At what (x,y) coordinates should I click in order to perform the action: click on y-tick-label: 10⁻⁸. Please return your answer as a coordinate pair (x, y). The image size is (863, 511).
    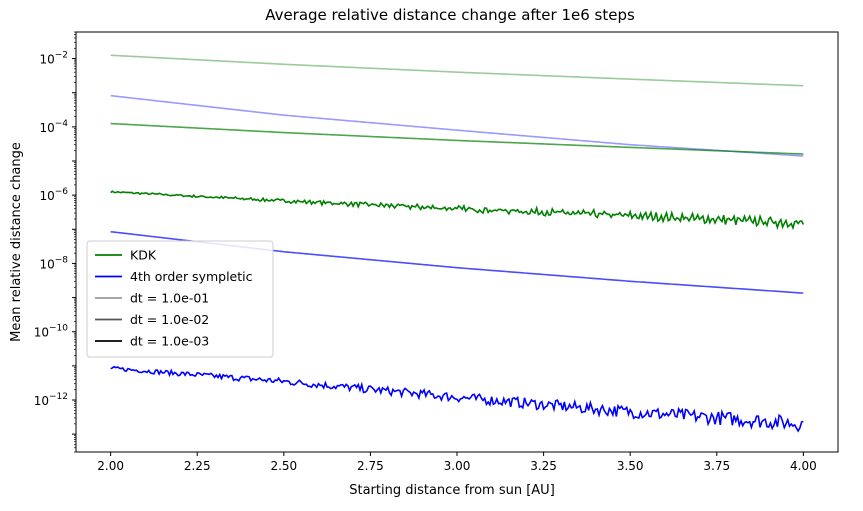
    Looking at the image, I should click on (53, 263).